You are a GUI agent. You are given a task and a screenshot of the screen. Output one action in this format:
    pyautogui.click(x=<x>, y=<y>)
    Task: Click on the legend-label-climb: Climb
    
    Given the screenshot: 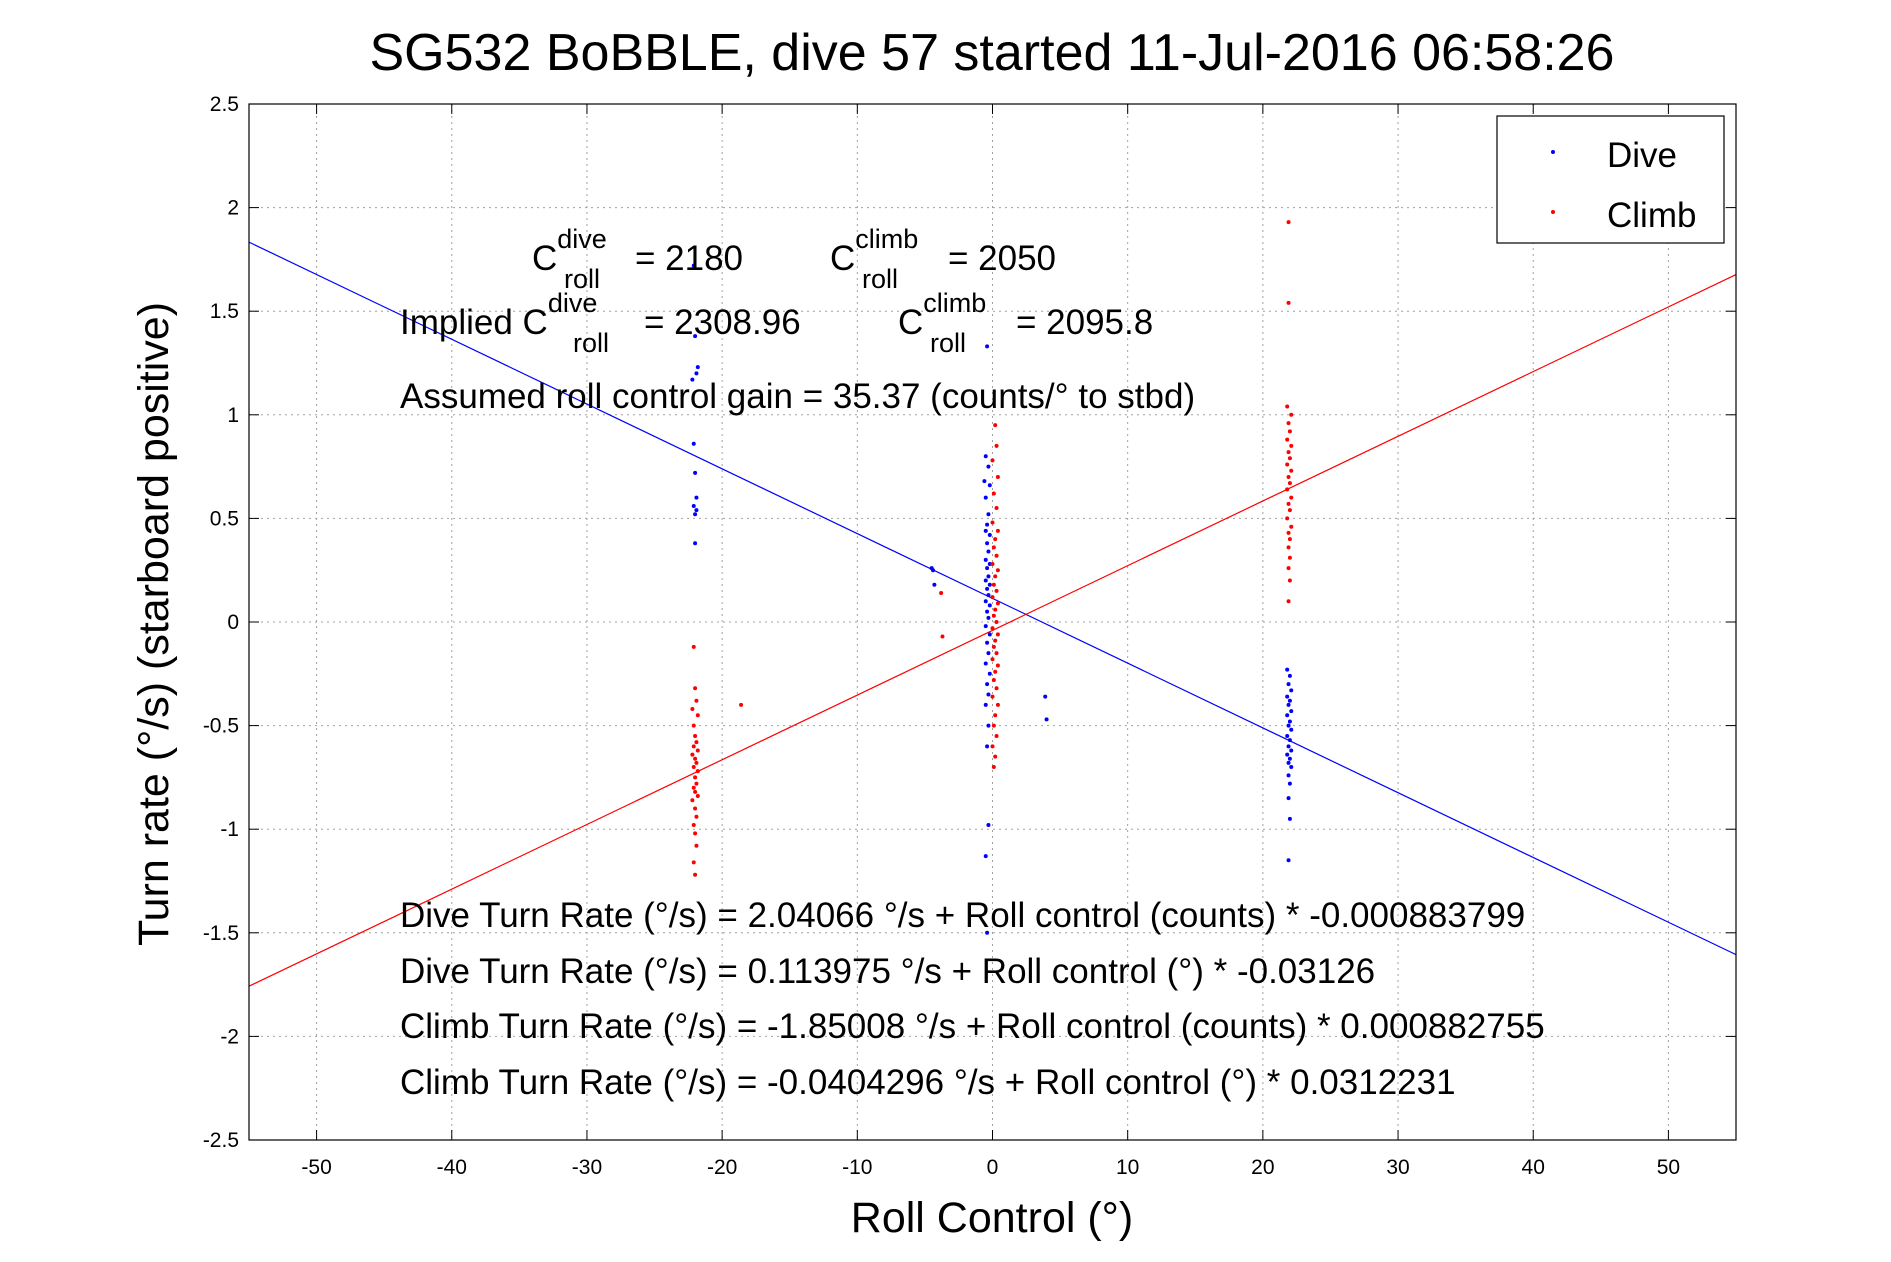 What is the action you would take?
    pyautogui.click(x=1651, y=215)
    